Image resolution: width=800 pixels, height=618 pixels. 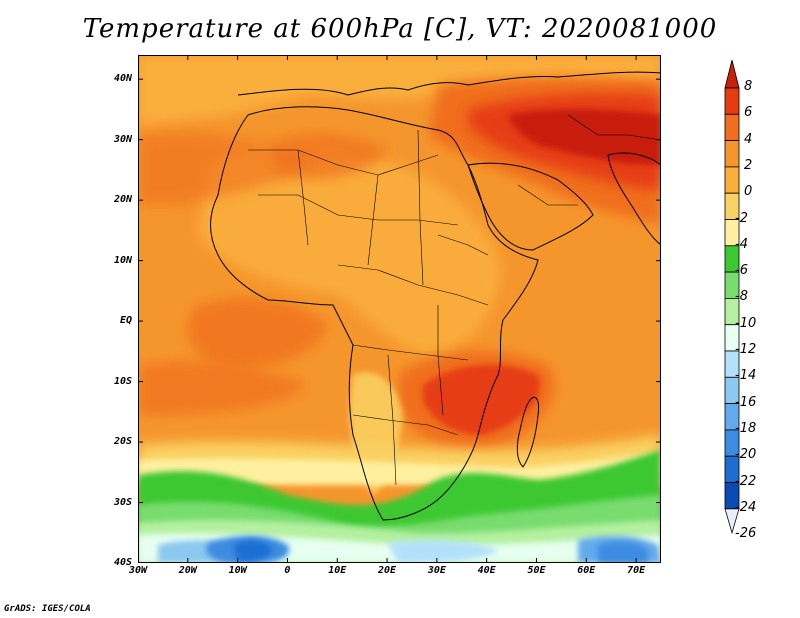 I want to click on lat-tick-label: 10S, so click(x=122, y=381).